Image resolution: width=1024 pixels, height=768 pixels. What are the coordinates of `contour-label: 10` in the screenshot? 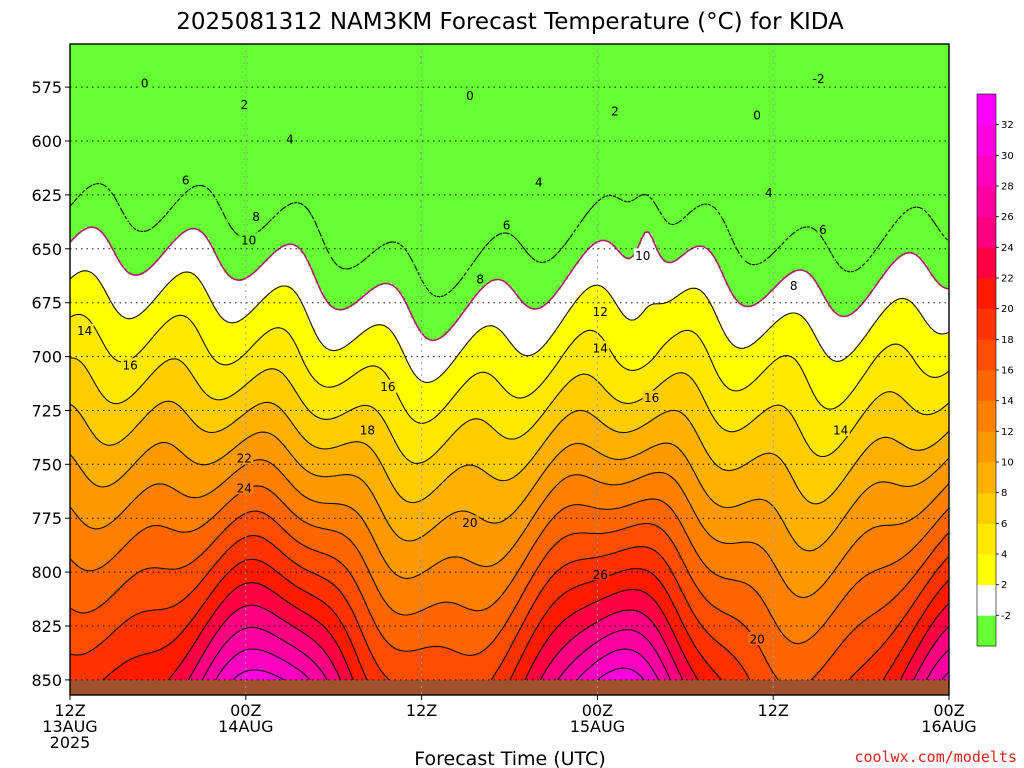 It's located at (248, 241).